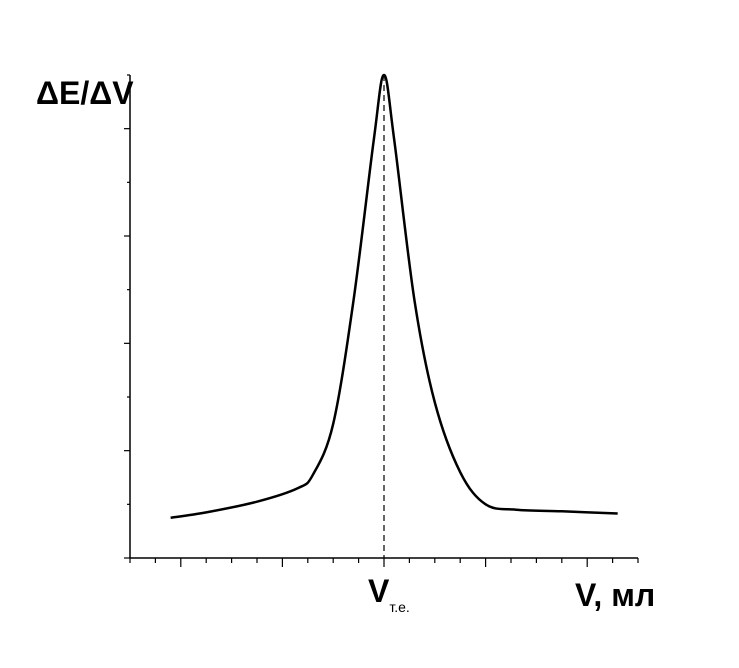  Describe the element at coordinates (127, 316) in the screenshot. I see `y-axis-ticks` at that location.